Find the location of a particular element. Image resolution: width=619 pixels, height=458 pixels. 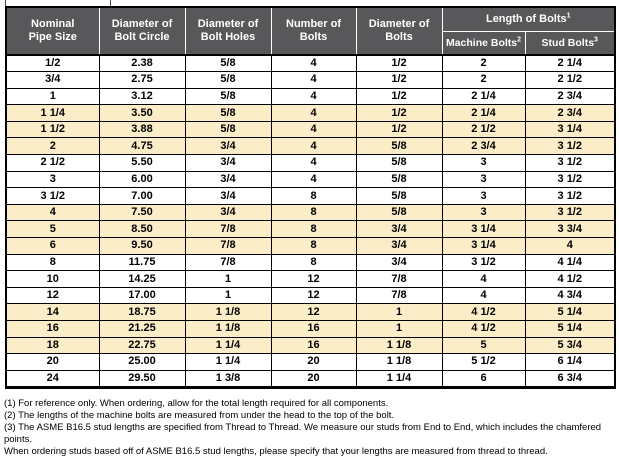

table-row: 18 22.75 1 1/4 16 1 1/8 5 5 3/4 is located at coordinates (310, 345).